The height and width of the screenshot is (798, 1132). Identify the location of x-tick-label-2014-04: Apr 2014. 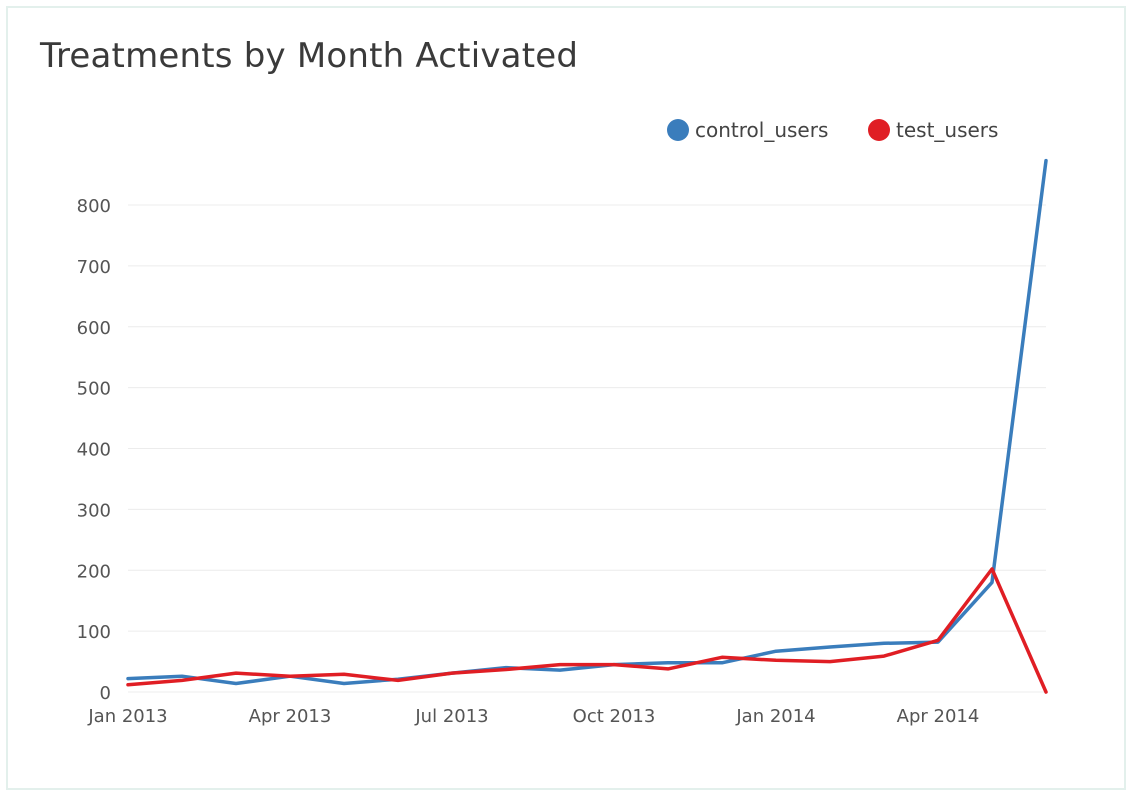
(938, 716).